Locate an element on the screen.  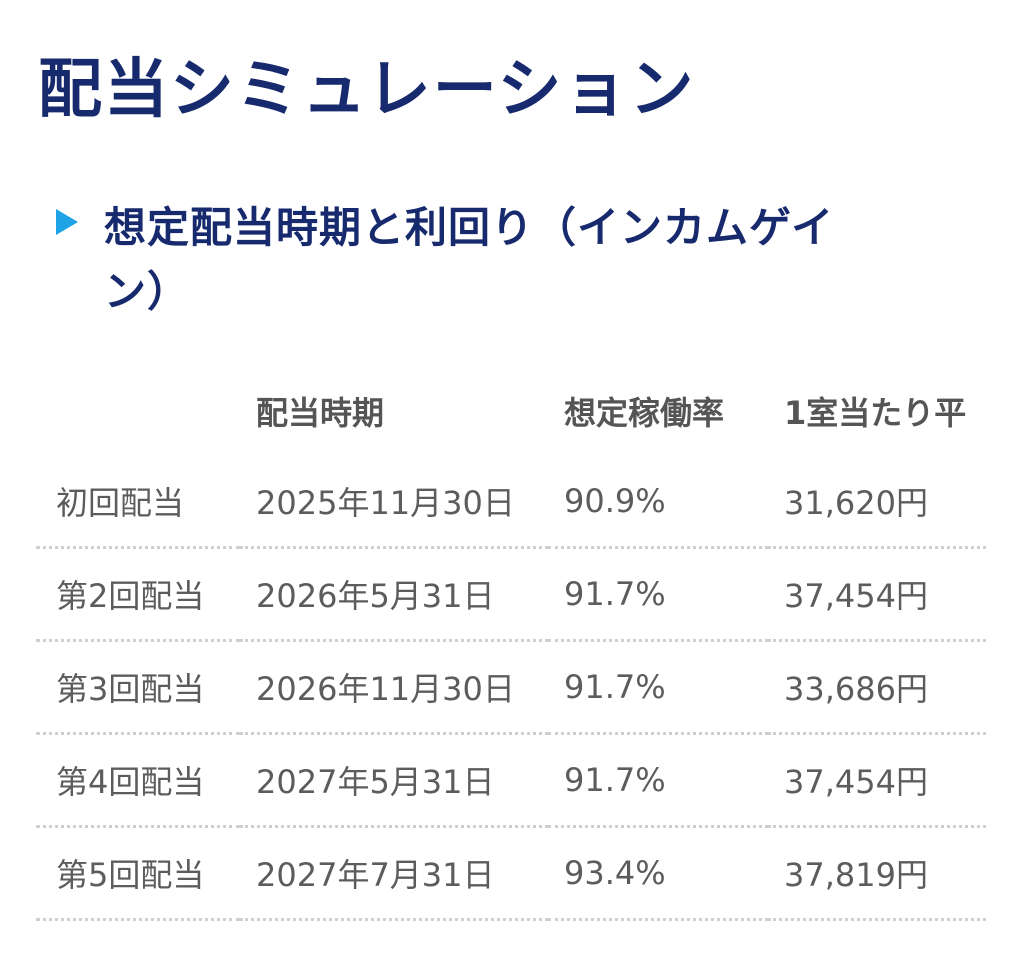
header-label is located at coordinates (138, 411).